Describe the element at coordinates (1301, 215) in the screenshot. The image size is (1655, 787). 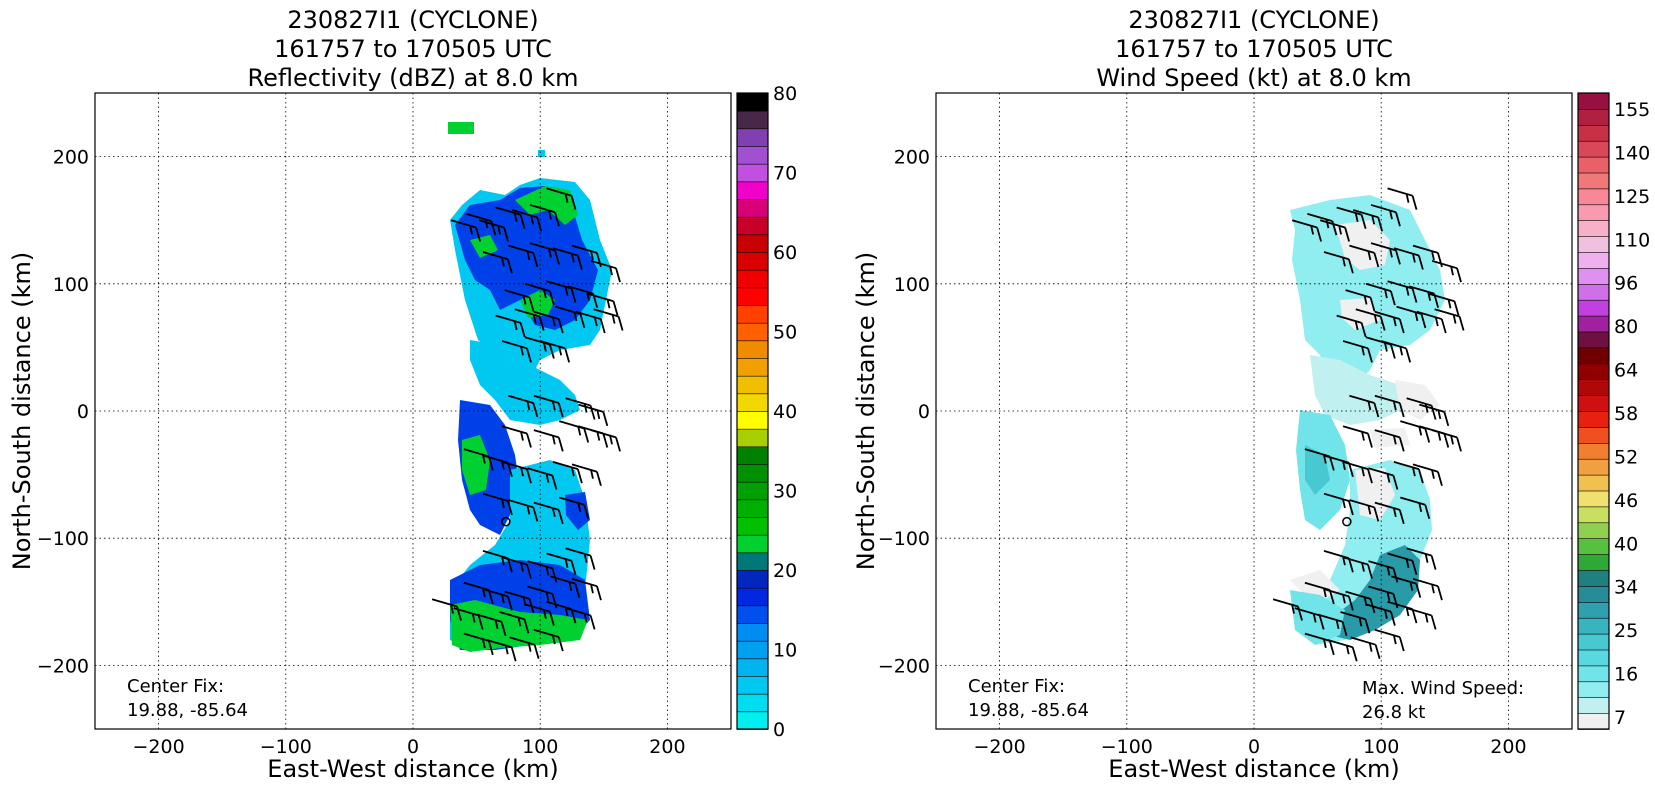
I see `wind-region-isolated` at that location.